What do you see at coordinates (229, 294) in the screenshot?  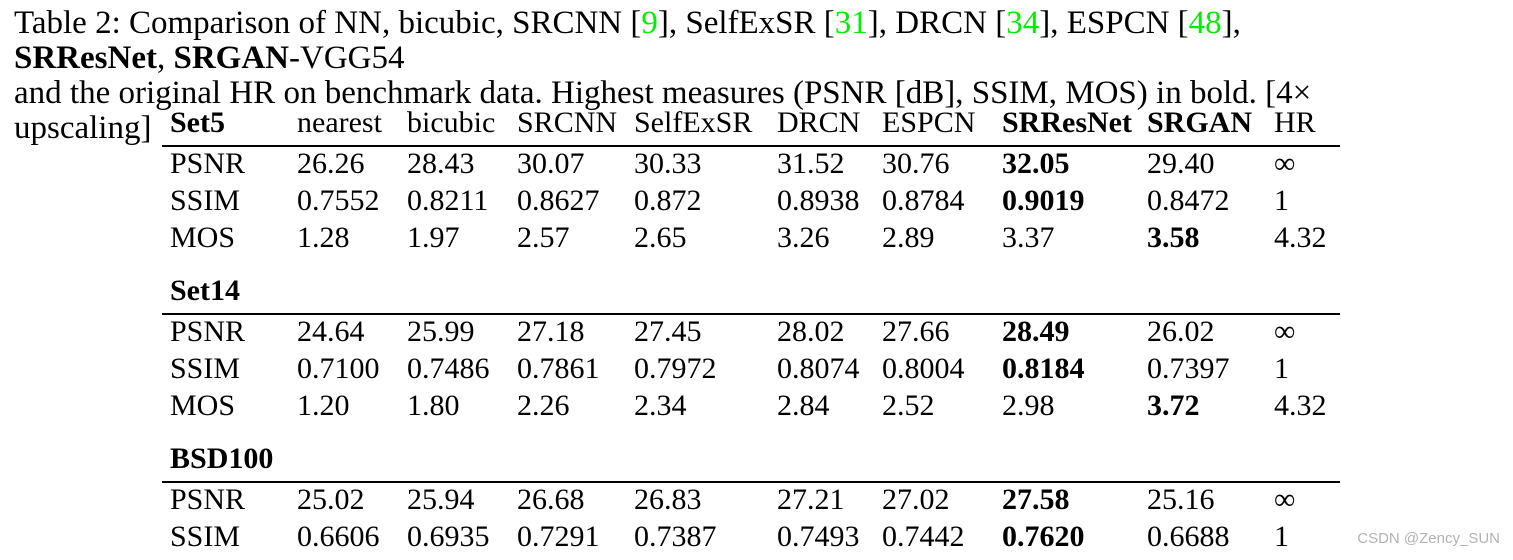 I see `section-header-set14: Set14` at bounding box center [229, 294].